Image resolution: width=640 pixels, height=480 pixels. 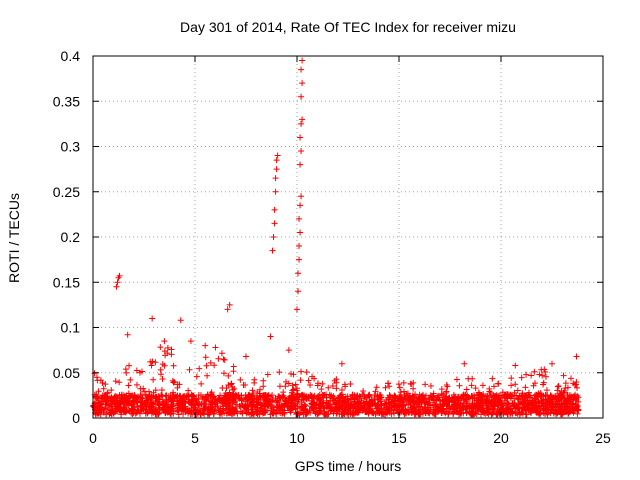 I want to click on x-tick-label: 5, so click(x=195, y=438).